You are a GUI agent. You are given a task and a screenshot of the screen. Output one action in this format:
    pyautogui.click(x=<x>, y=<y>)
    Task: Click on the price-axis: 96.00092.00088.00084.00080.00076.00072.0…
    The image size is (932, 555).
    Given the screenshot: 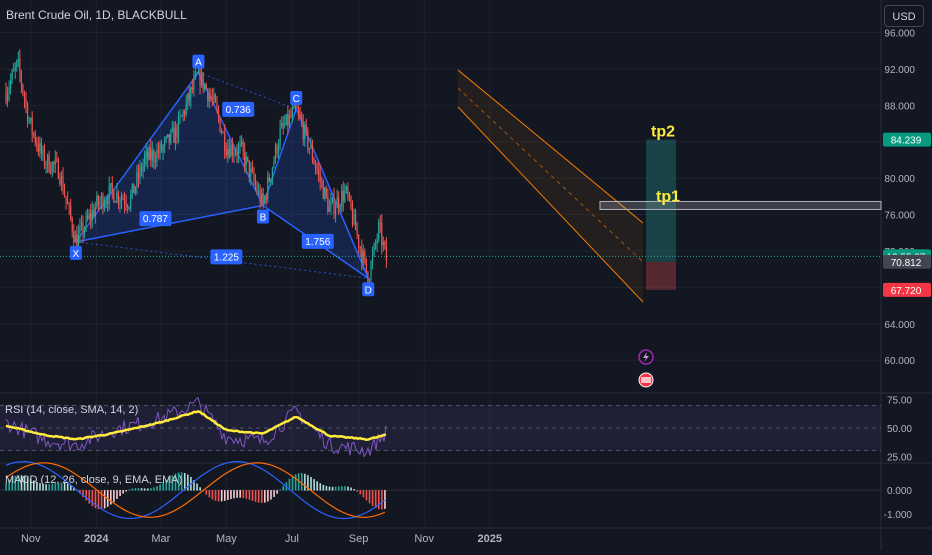 What is the action you would take?
    pyautogui.click(x=907, y=274)
    